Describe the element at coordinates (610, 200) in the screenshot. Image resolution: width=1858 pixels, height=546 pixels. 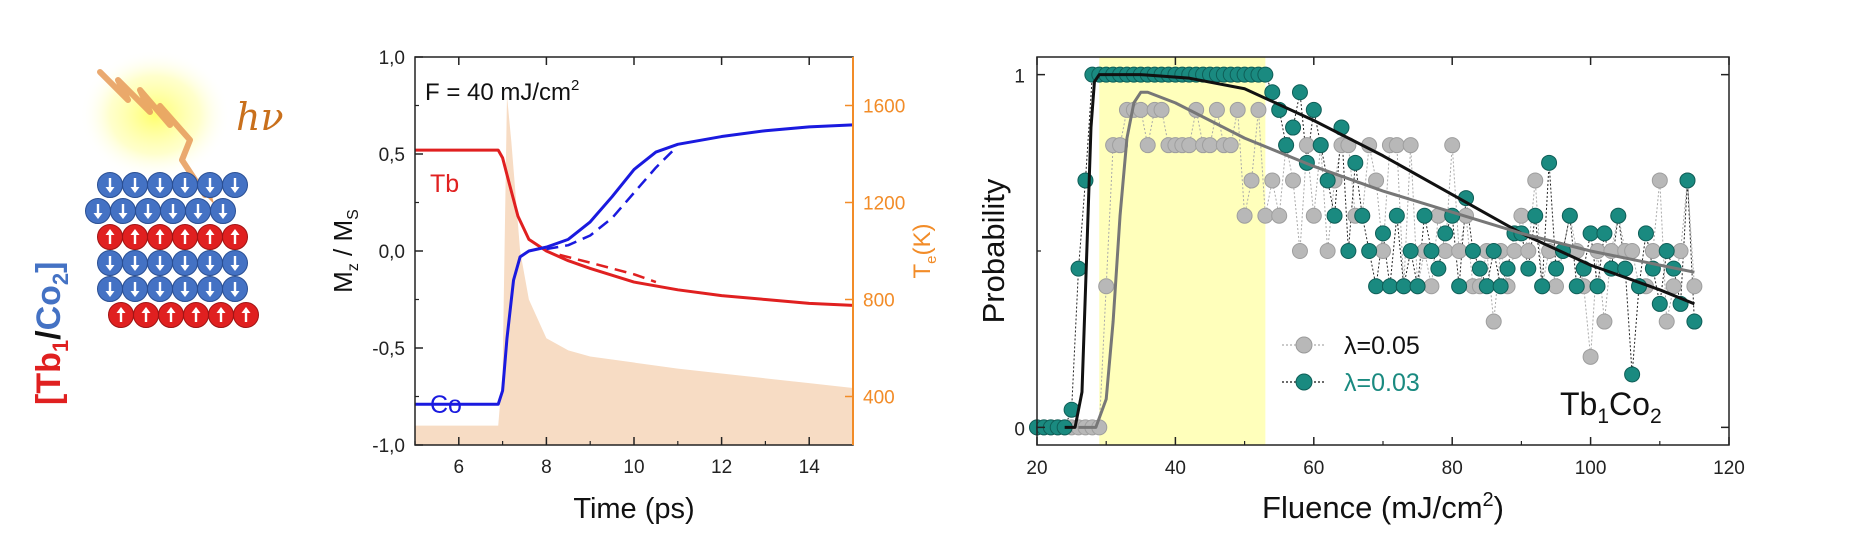
I see `series-dashed-3-line` at that location.